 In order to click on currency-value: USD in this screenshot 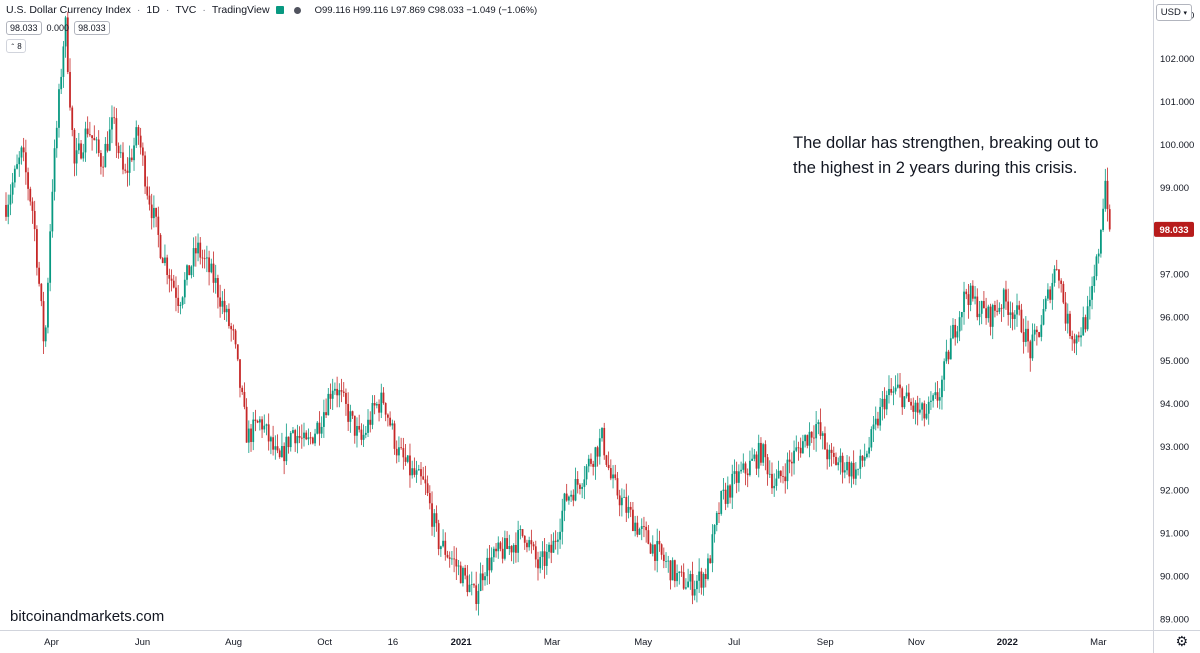, I will do `click(1170, 12)`.